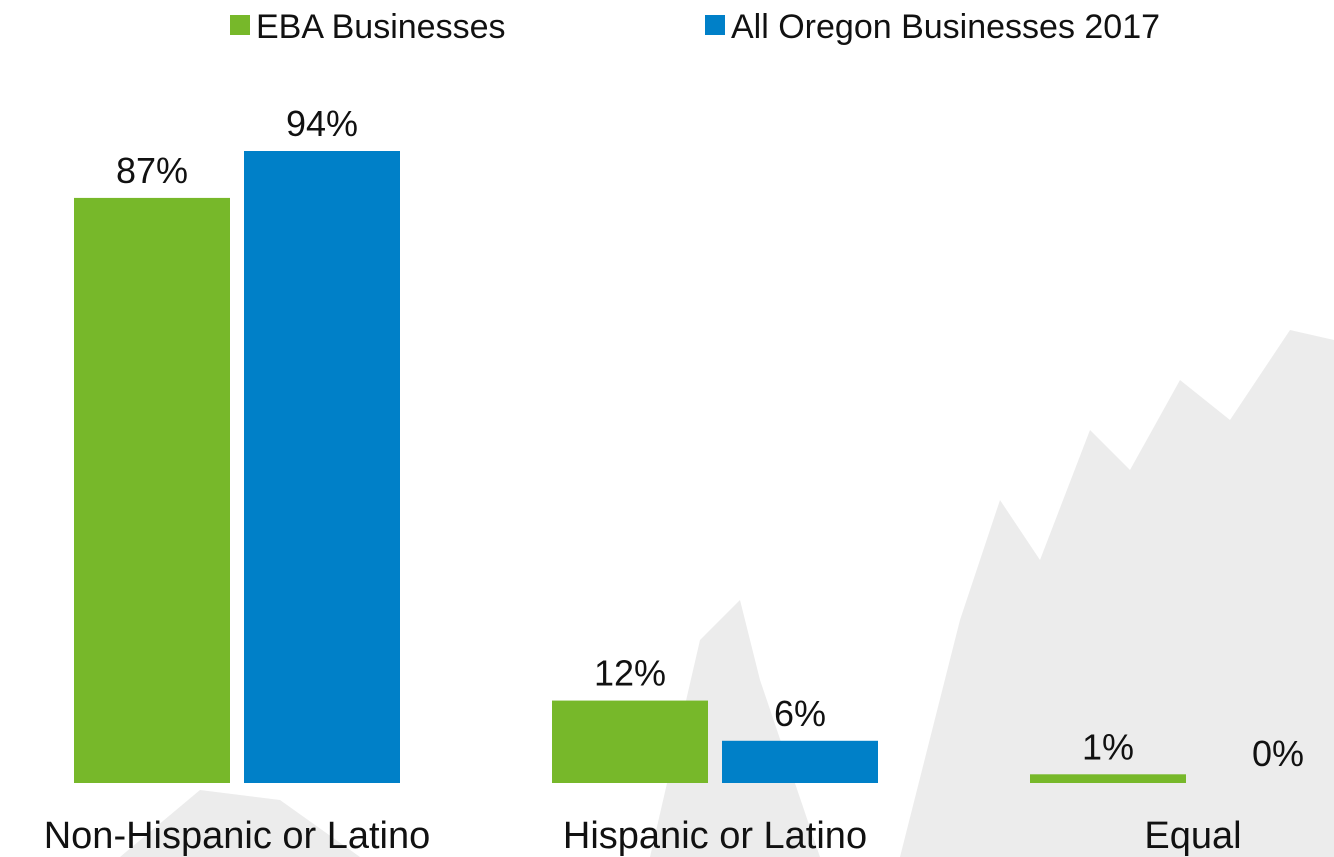  Describe the element at coordinates (1278, 753) in the screenshot. I see `value-label: 0%` at that location.